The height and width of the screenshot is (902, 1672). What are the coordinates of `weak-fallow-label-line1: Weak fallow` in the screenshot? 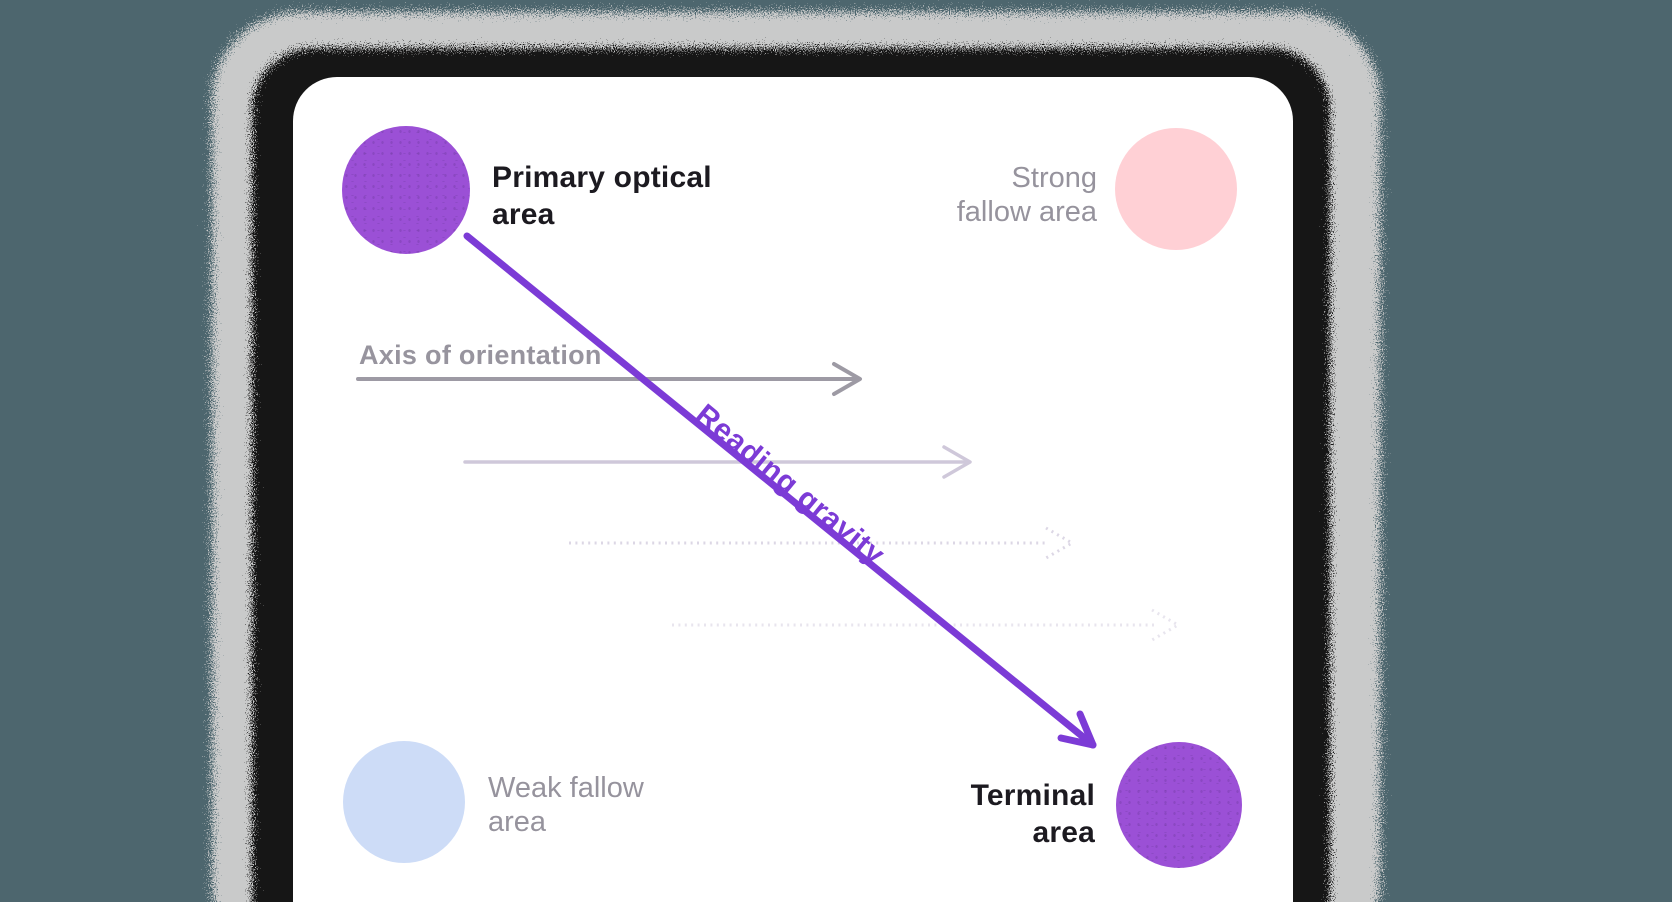 It's located at (566, 788).